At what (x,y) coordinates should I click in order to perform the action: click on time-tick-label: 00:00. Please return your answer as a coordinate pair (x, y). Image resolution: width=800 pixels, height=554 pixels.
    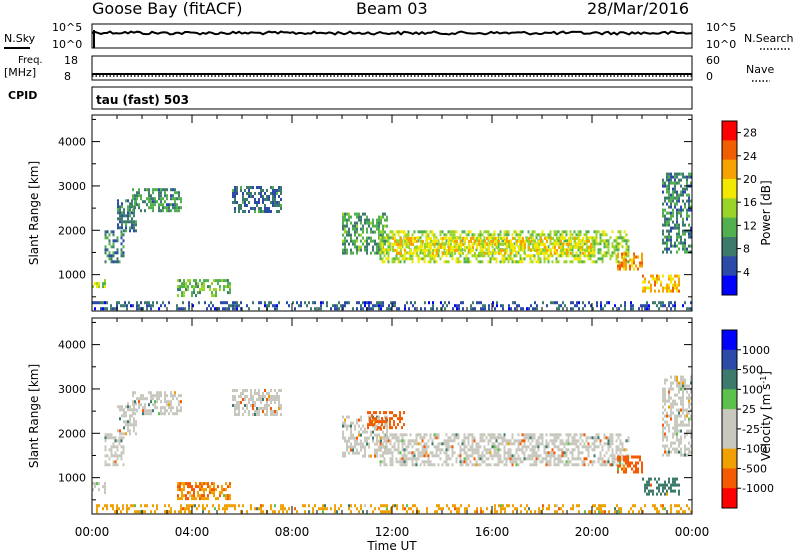
    Looking at the image, I should click on (692, 532).